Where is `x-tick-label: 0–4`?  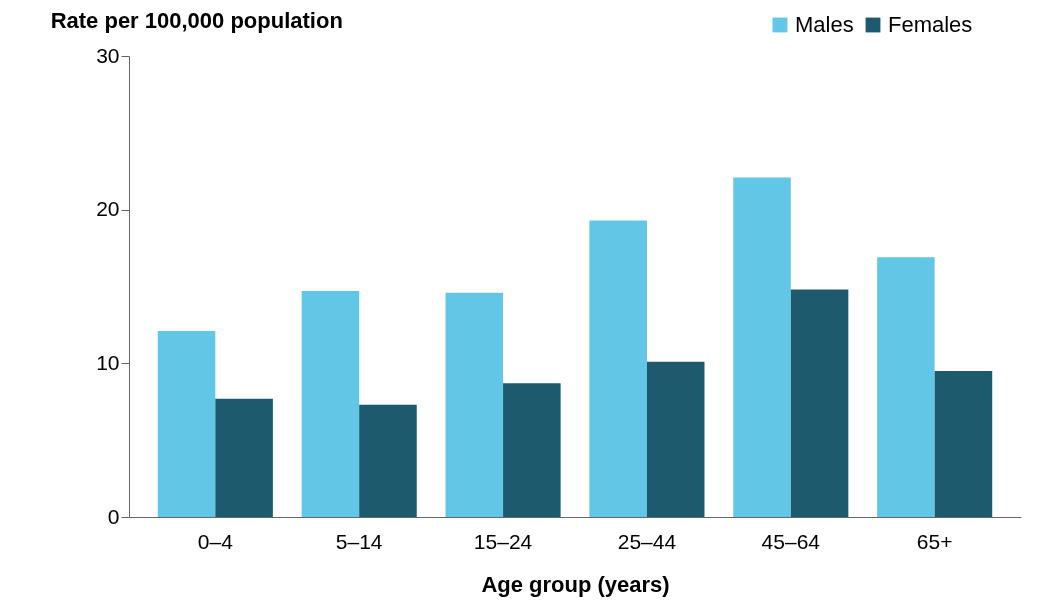
x-tick-label: 0–4 is located at coordinates (215, 541).